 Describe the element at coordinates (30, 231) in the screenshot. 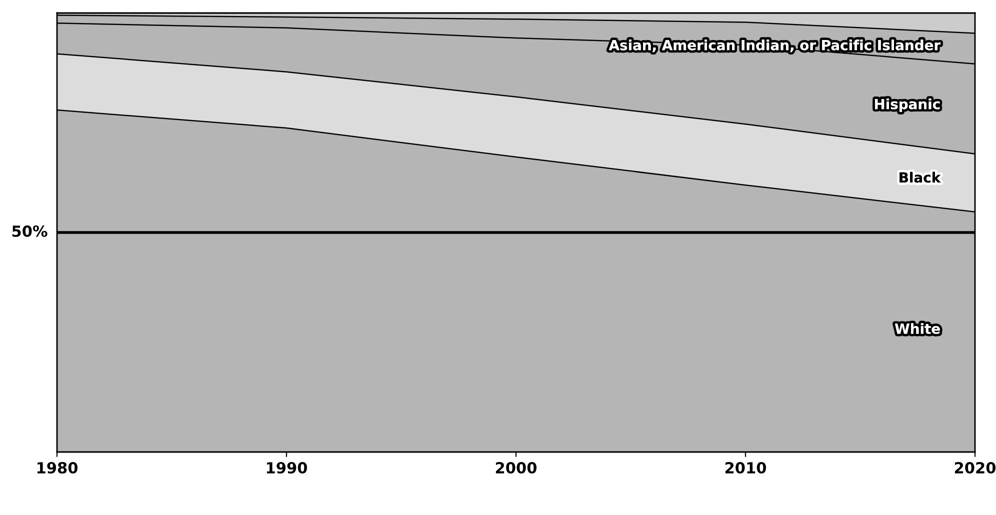

I see `ref-line-label: 50%` at that location.